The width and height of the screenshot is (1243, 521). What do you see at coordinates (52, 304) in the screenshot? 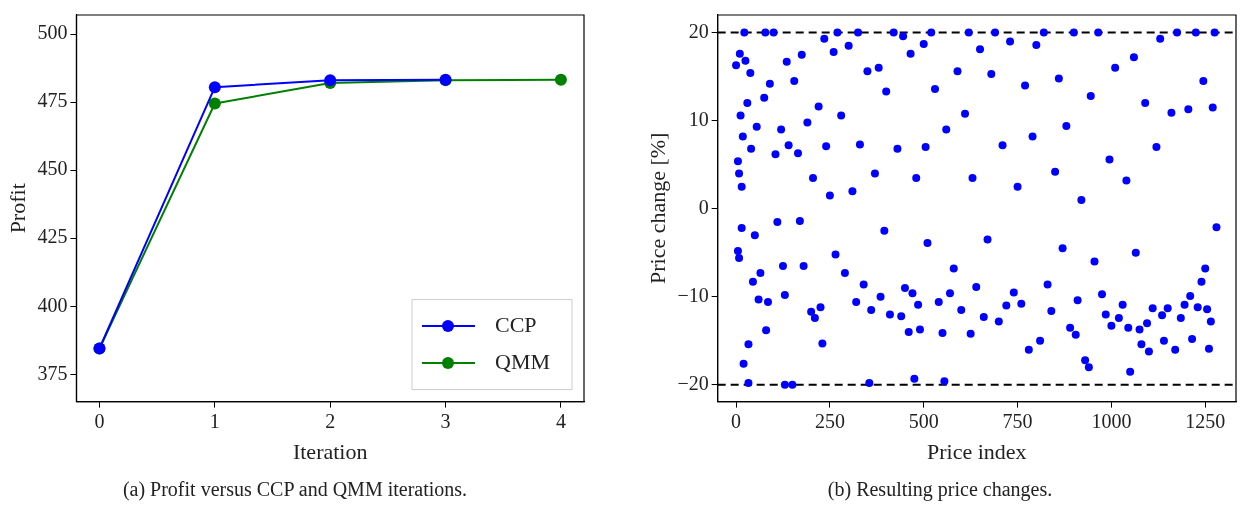
I see `y-tick-label: 400` at bounding box center [52, 304].